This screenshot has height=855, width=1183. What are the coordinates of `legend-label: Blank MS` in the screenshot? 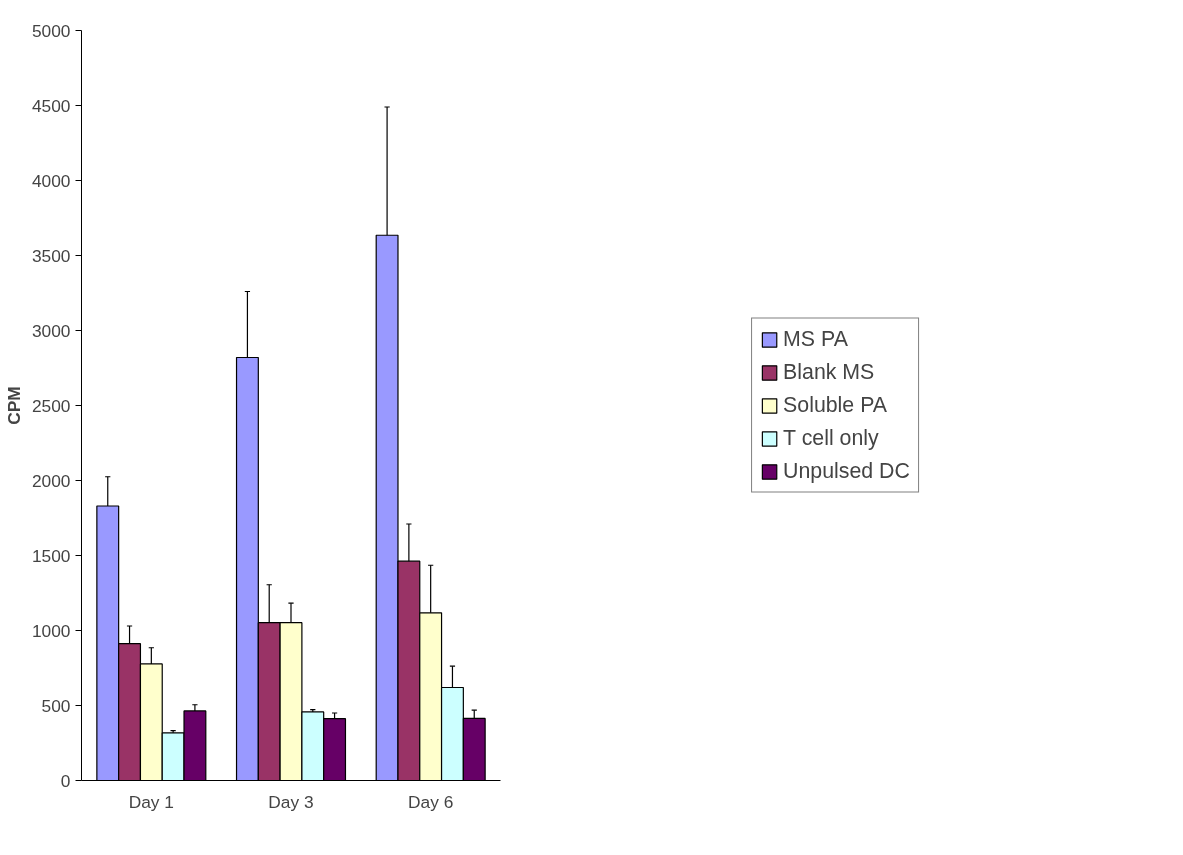 It's located at (829, 372).